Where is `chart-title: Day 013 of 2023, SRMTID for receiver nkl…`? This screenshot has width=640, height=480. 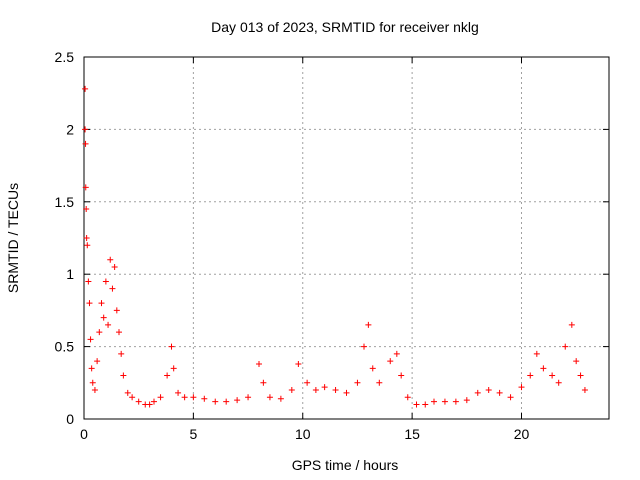
chart-title: Day 013 of 2023, SRMTID for receiver nkl… is located at coordinates (345, 27).